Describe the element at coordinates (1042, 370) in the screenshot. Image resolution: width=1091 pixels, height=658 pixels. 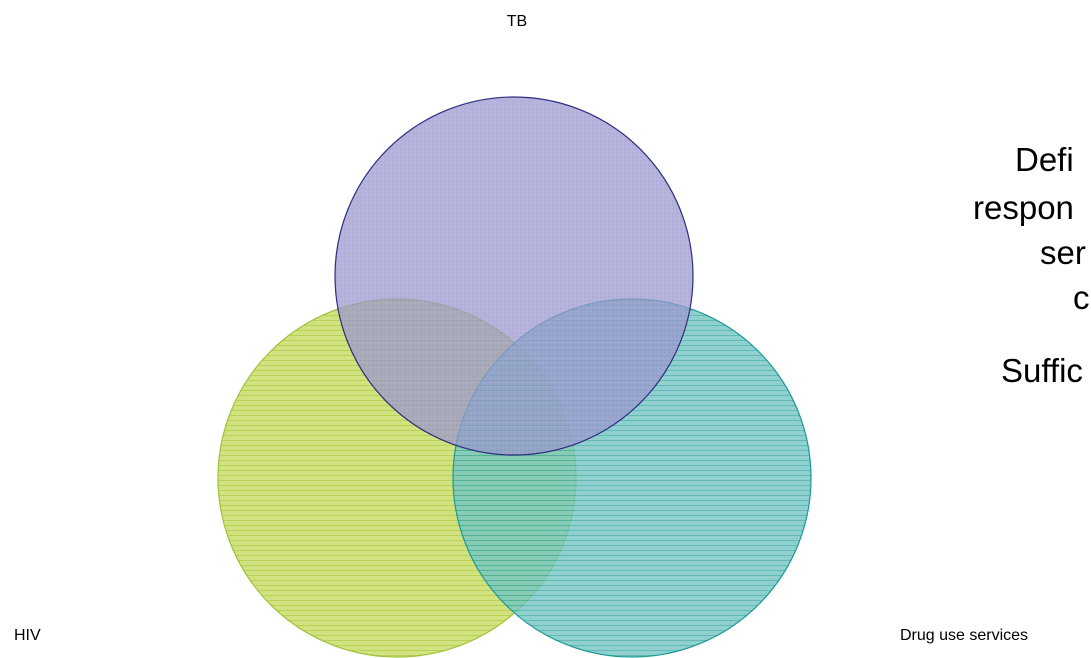
I see `side-text: Suffic` at that location.